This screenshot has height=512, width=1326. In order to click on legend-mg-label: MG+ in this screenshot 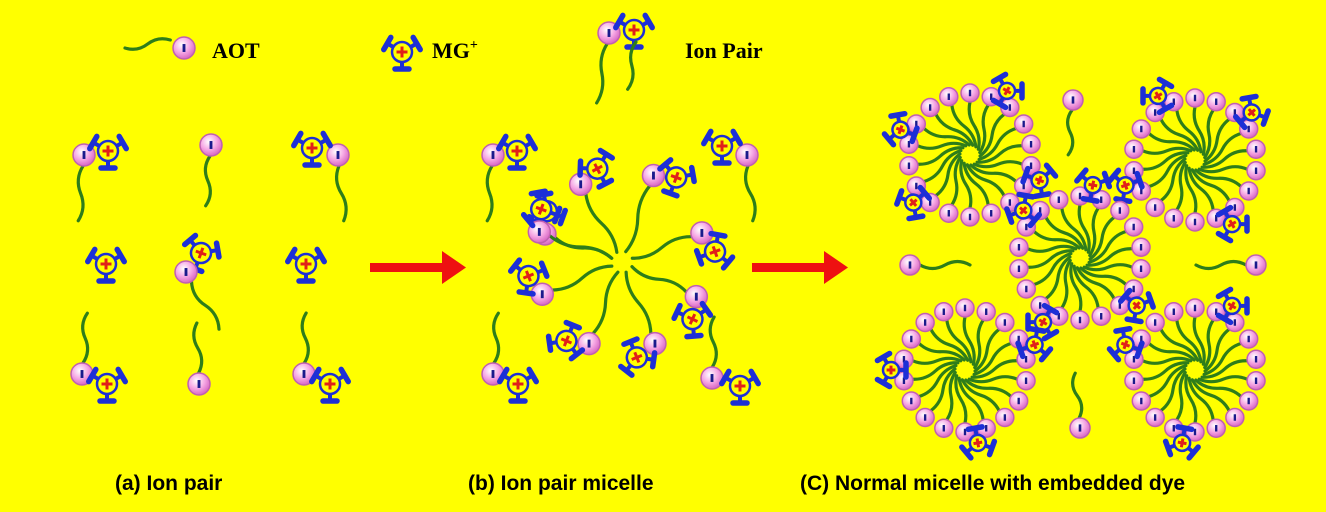, I will do `click(455, 50)`.